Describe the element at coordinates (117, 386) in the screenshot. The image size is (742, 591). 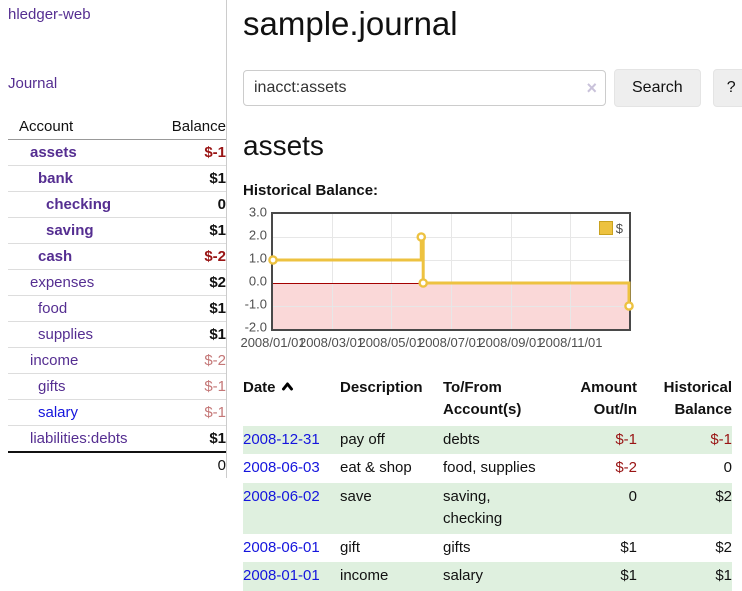
I see `account-row: gifts $-1` at that location.